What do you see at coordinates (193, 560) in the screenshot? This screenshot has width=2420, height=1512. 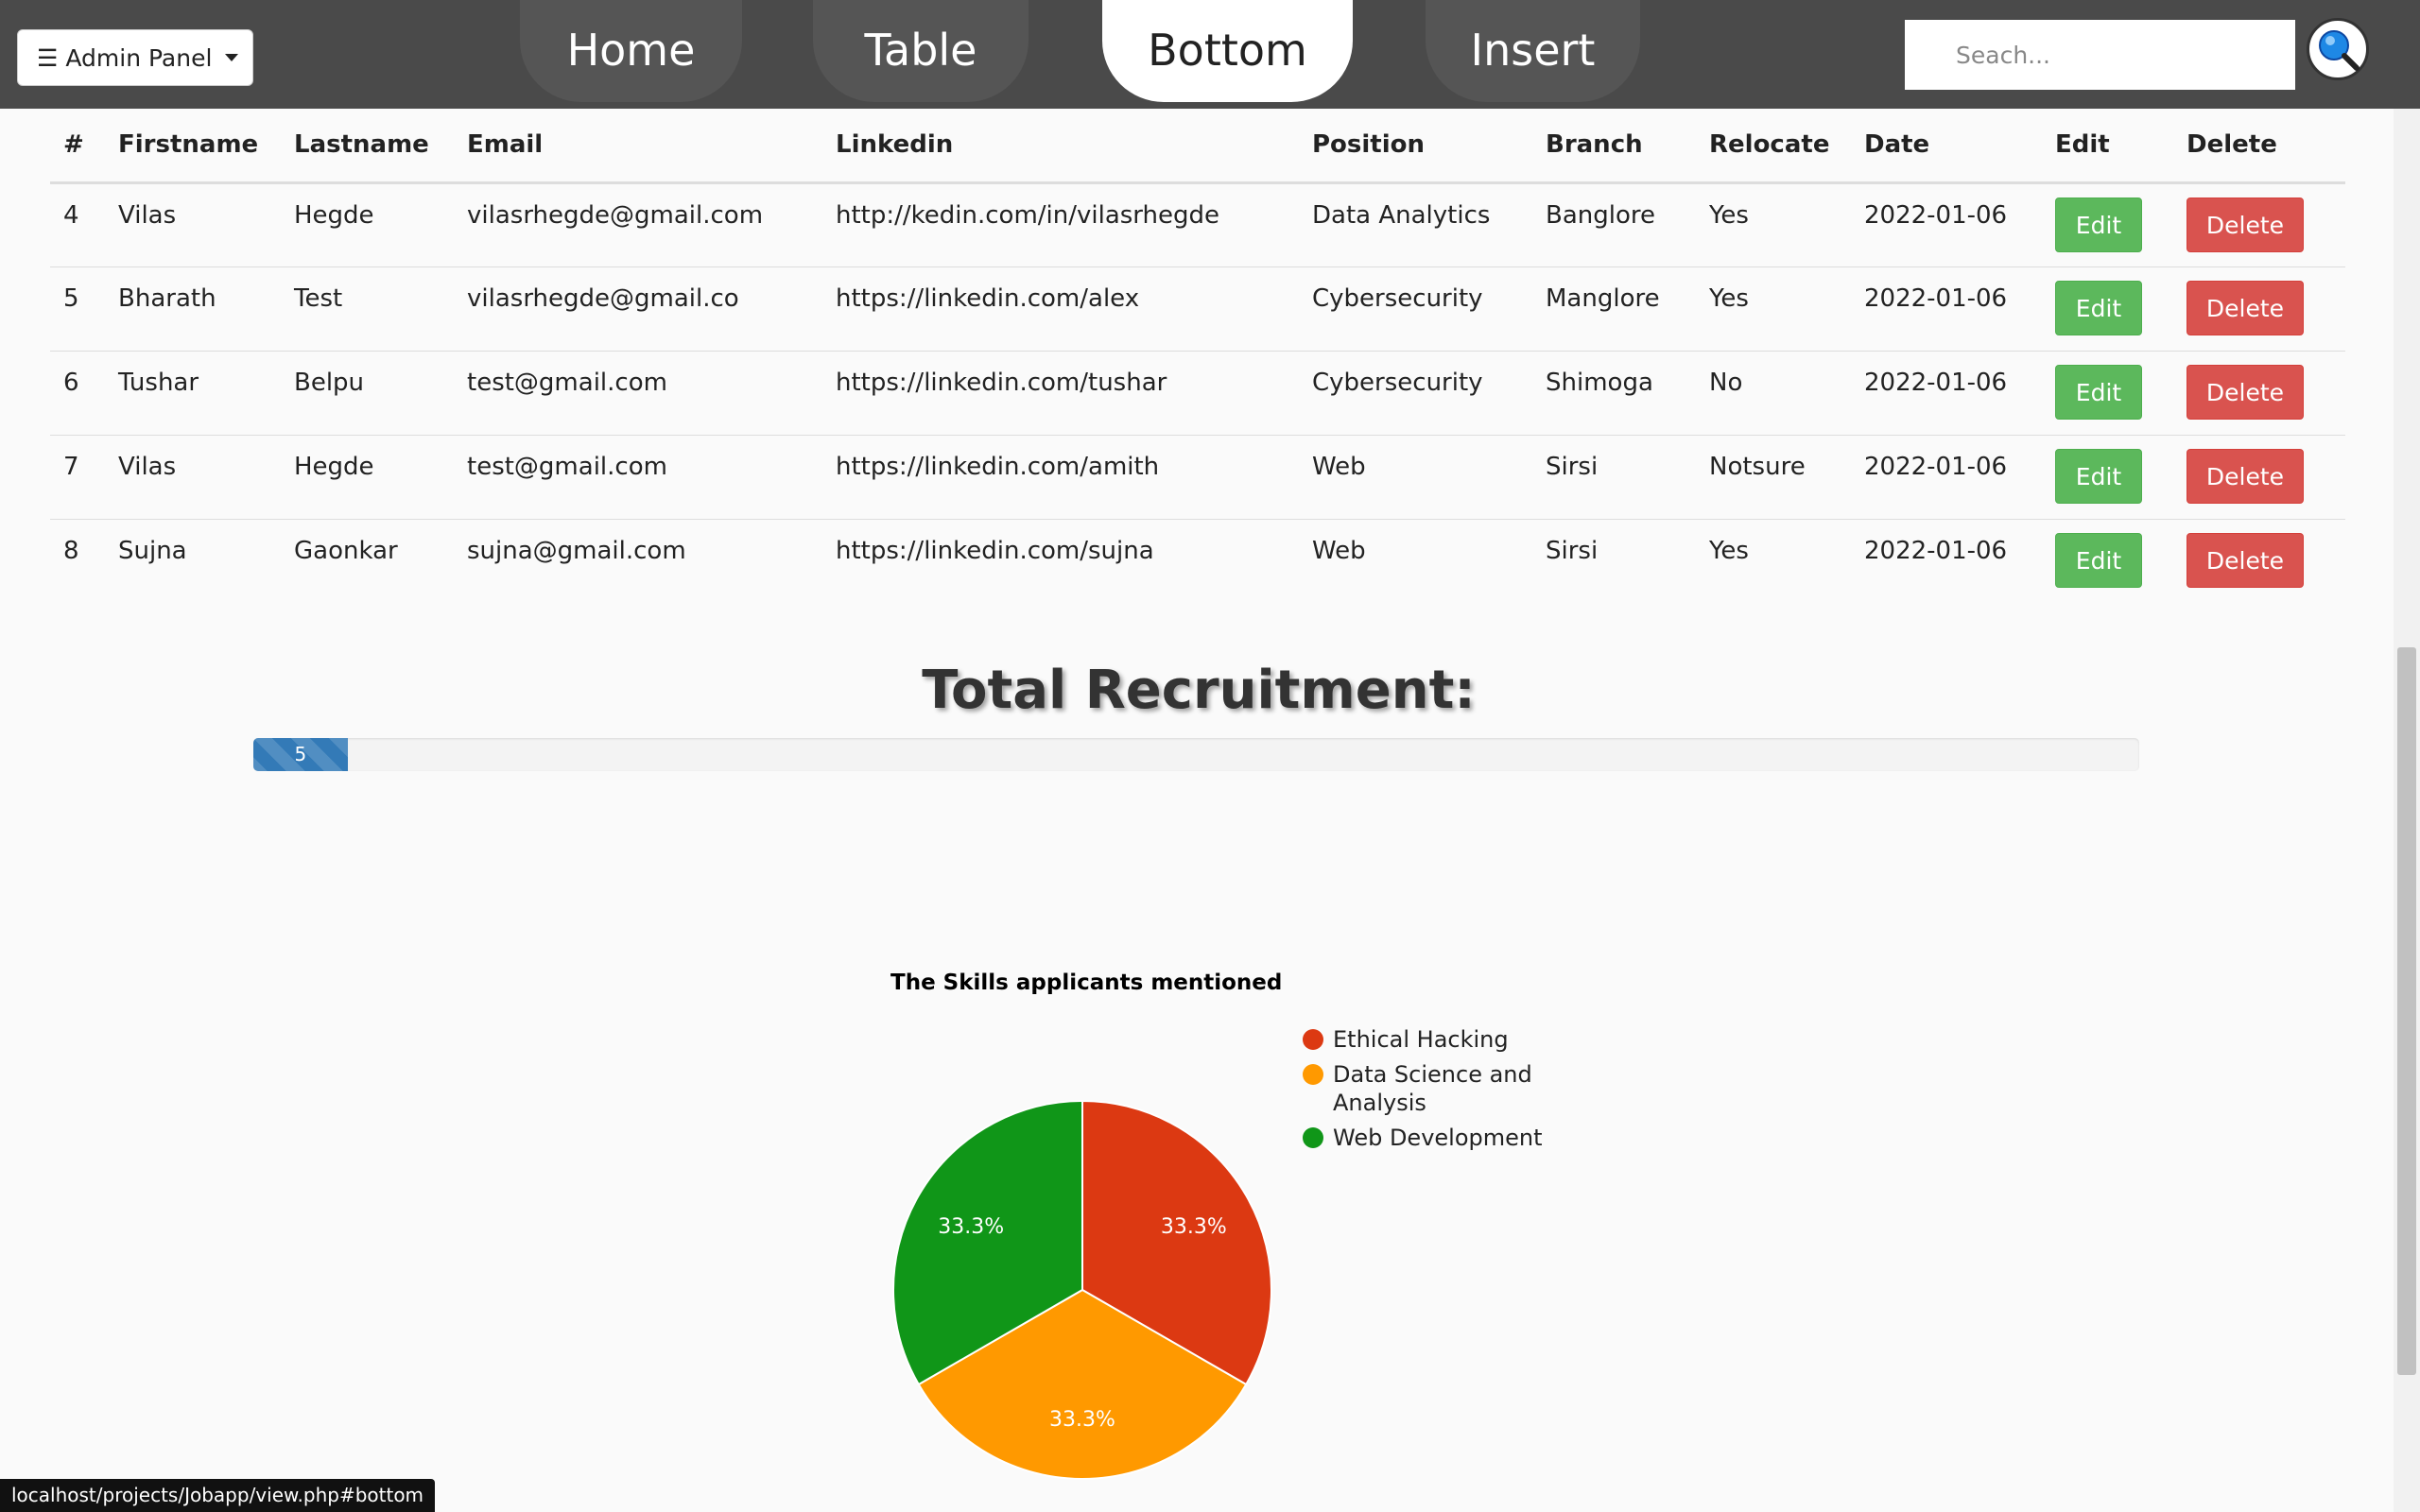 I see `cell-firstname: Sujna` at bounding box center [193, 560].